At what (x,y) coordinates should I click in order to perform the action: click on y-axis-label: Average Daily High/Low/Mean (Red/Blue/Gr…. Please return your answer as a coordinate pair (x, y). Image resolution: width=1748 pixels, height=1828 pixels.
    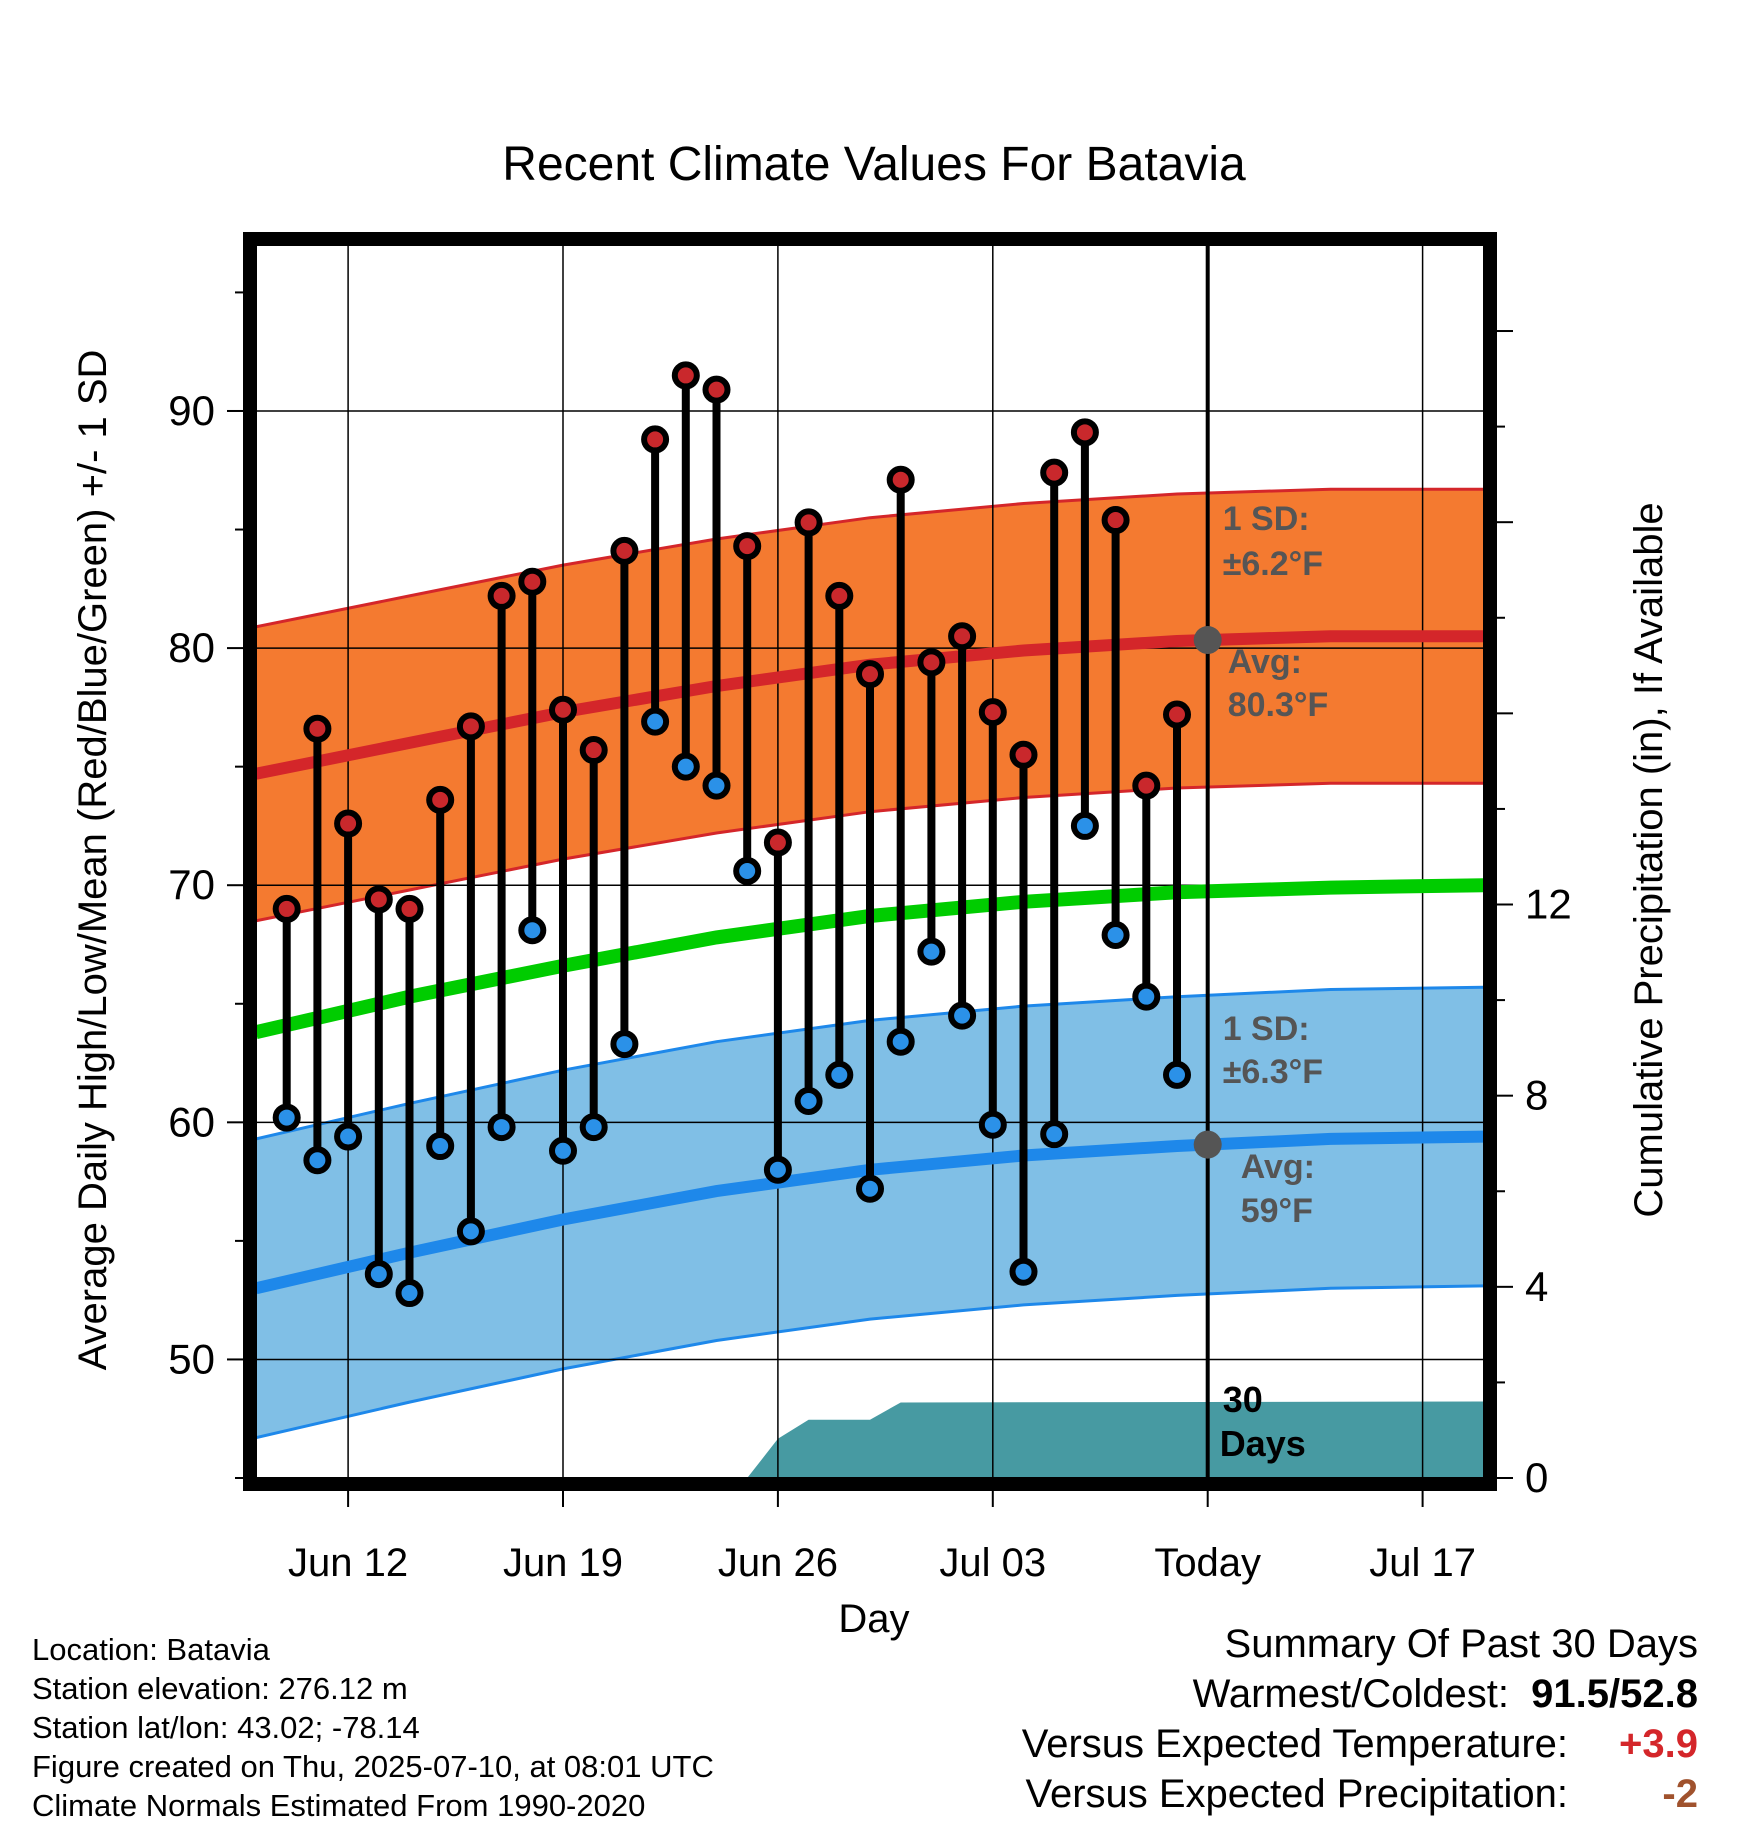
    Looking at the image, I should click on (93, 860).